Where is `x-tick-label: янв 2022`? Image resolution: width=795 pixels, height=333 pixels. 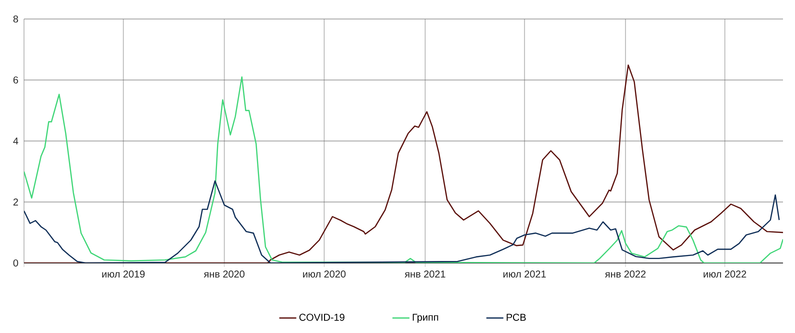
x-tick-label: янв 2022 is located at coordinates (625, 274).